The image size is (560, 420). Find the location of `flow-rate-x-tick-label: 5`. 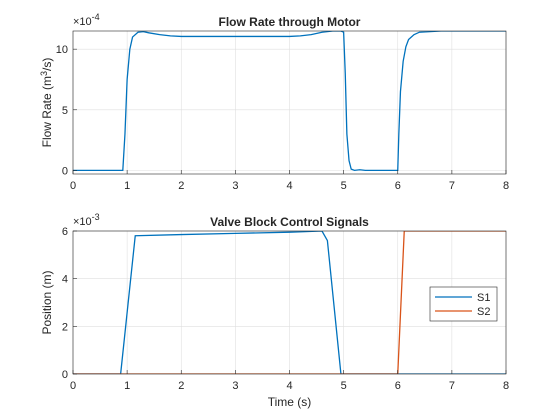

flow-rate-x-tick-label: 5 is located at coordinates (344, 186).